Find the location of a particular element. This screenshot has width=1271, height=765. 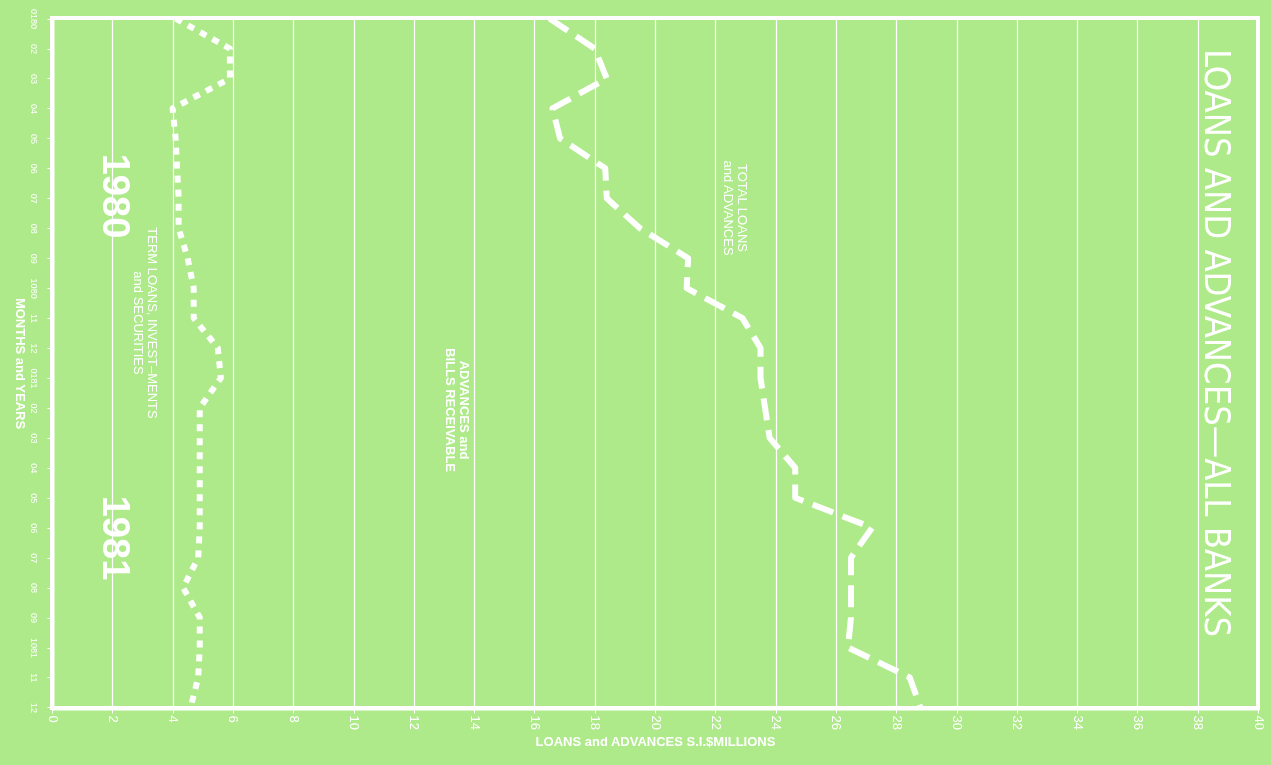

x-tick-label: 12 is located at coordinates (415, 722).